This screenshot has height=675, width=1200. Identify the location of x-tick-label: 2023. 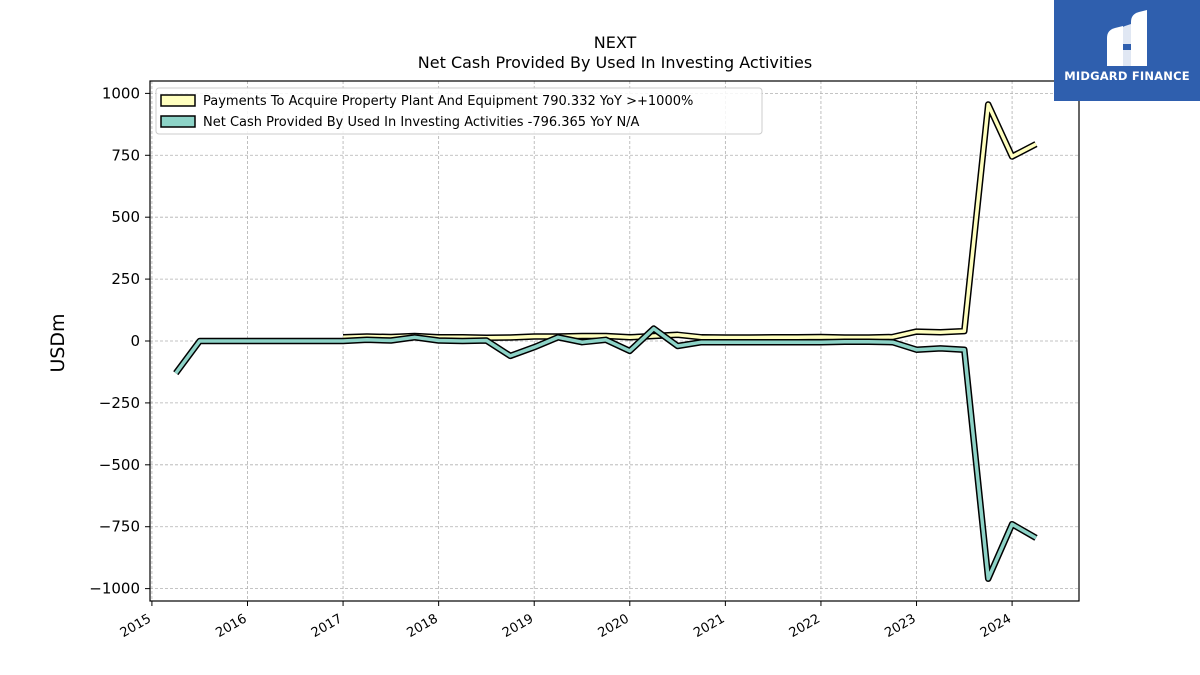
(900, 626).